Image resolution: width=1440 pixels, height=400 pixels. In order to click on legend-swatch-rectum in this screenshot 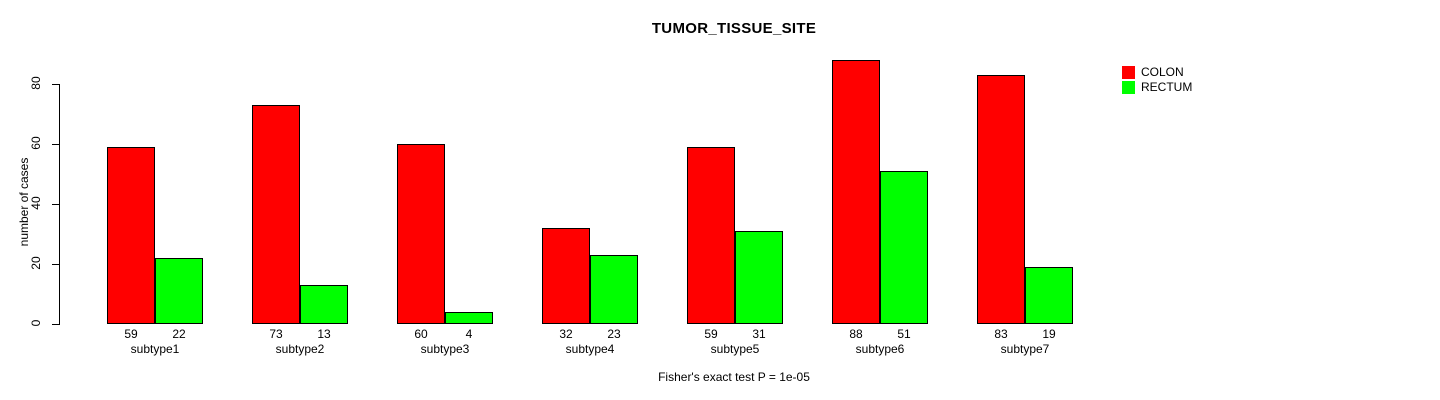, I will do `click(1128, 87)`.